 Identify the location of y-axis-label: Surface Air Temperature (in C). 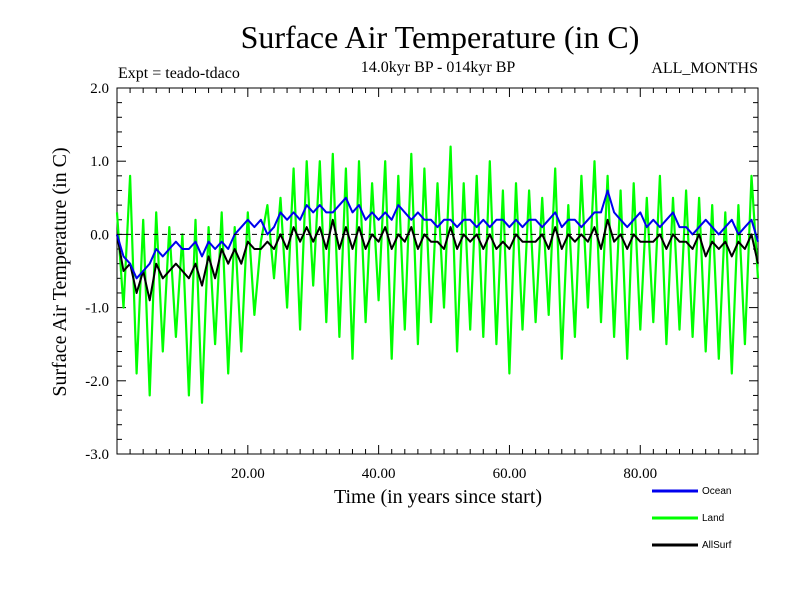
(60, 271).